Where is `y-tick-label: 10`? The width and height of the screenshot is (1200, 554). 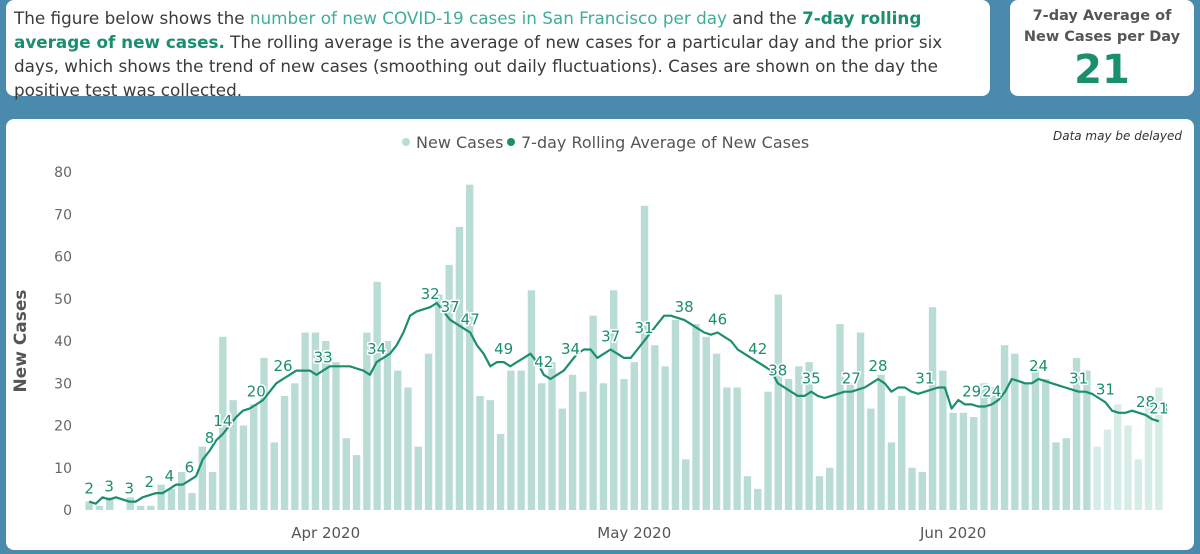 y-tick-label: 10 is located at coordinates (63, 469).